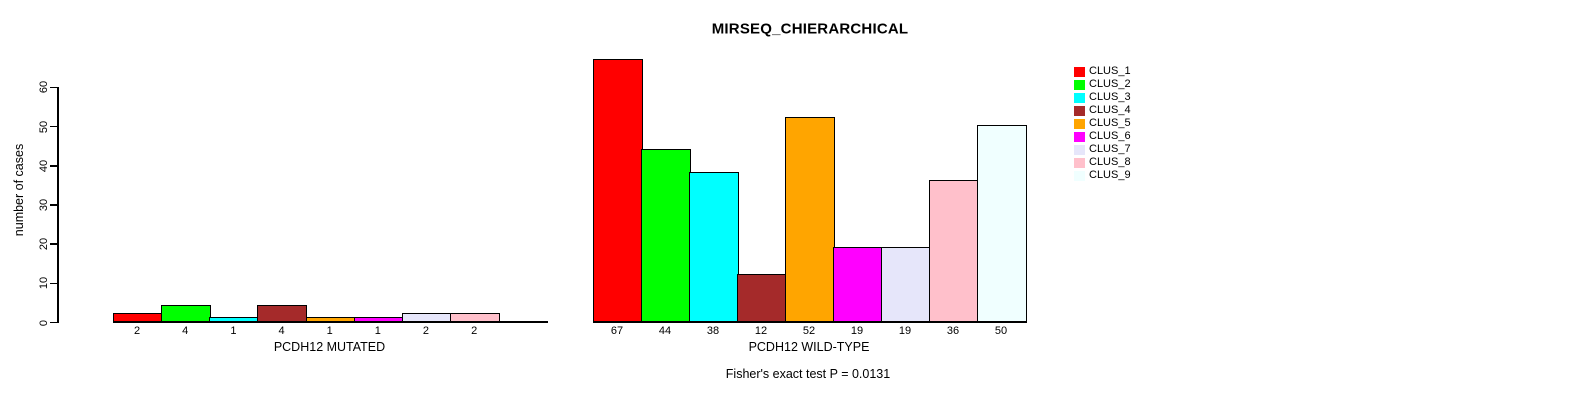  I want to click on bar-value-label: 44, so click(665, 331).